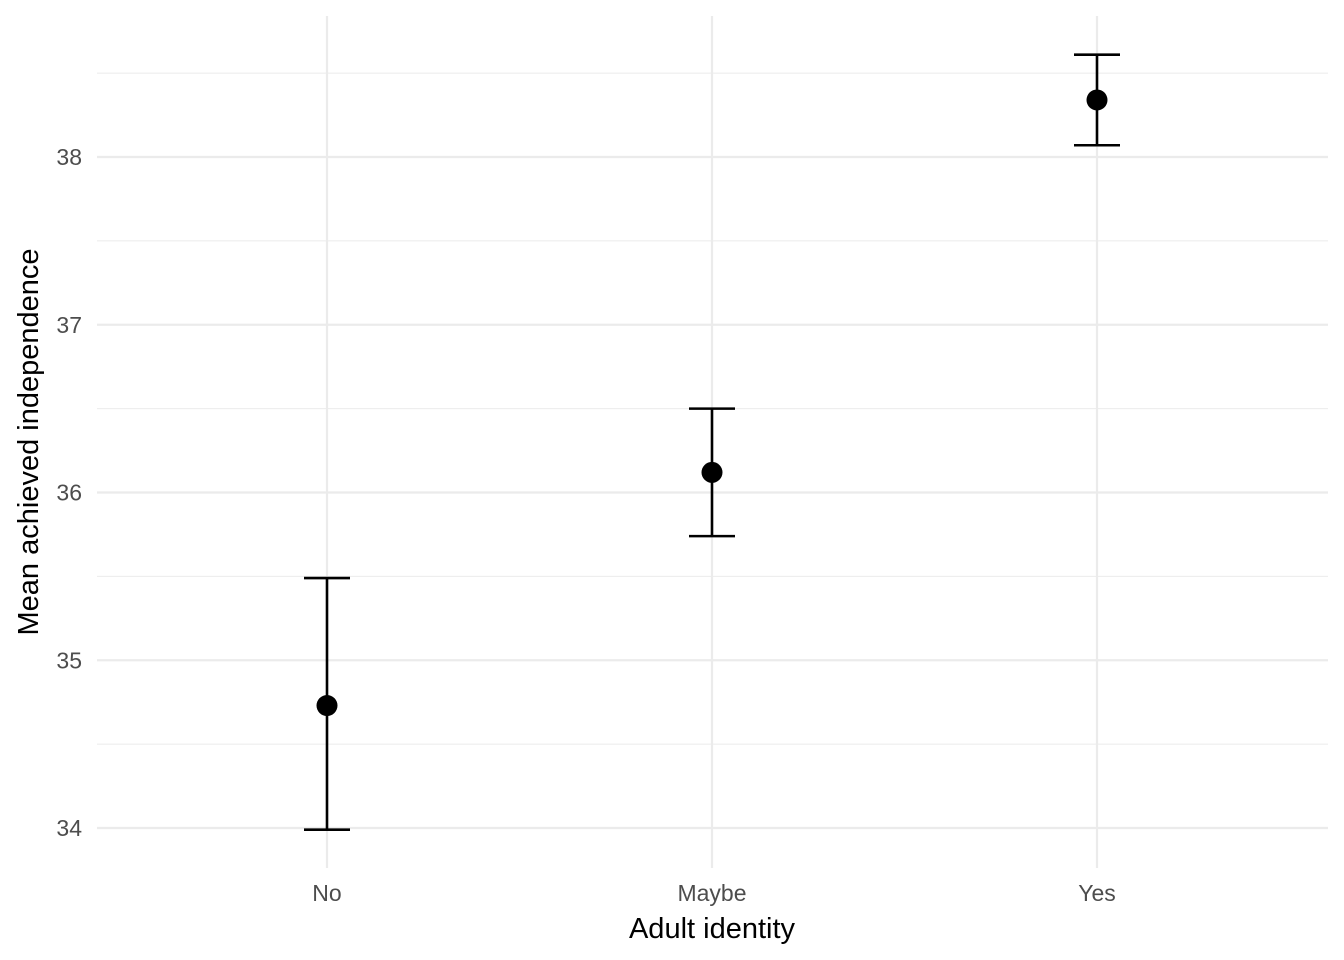  I want to click on y-tick-label: 37, so click(69, 325).